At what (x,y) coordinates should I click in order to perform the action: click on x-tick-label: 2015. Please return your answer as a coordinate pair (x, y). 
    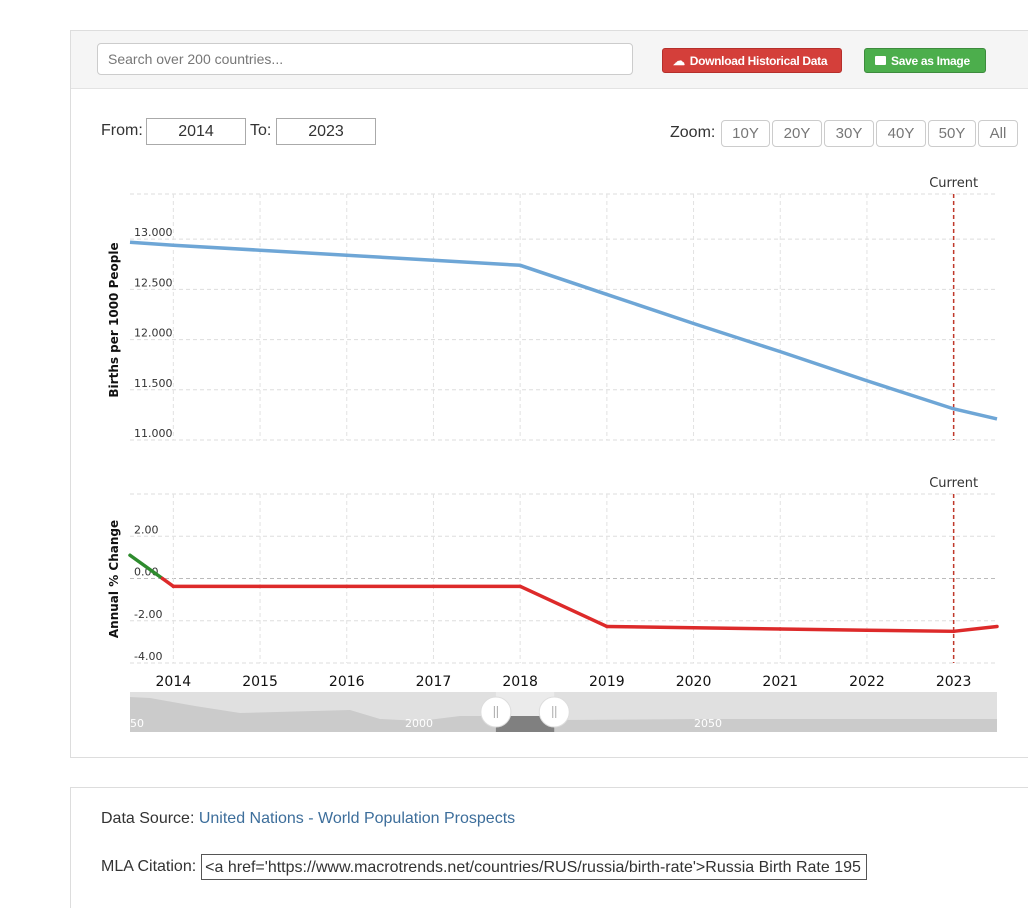
    Looking at the image, I should click on (260, 682).